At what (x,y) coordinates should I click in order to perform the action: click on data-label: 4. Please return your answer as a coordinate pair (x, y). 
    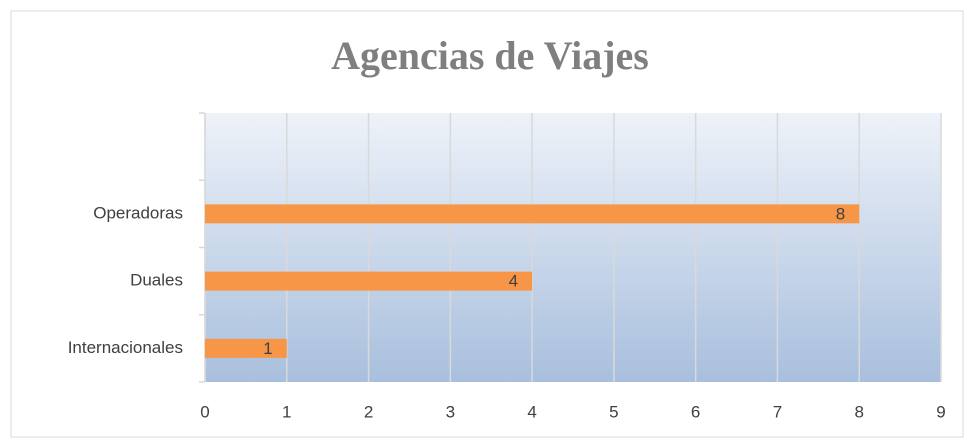
    Looking at the image, I should click on (513, 281).